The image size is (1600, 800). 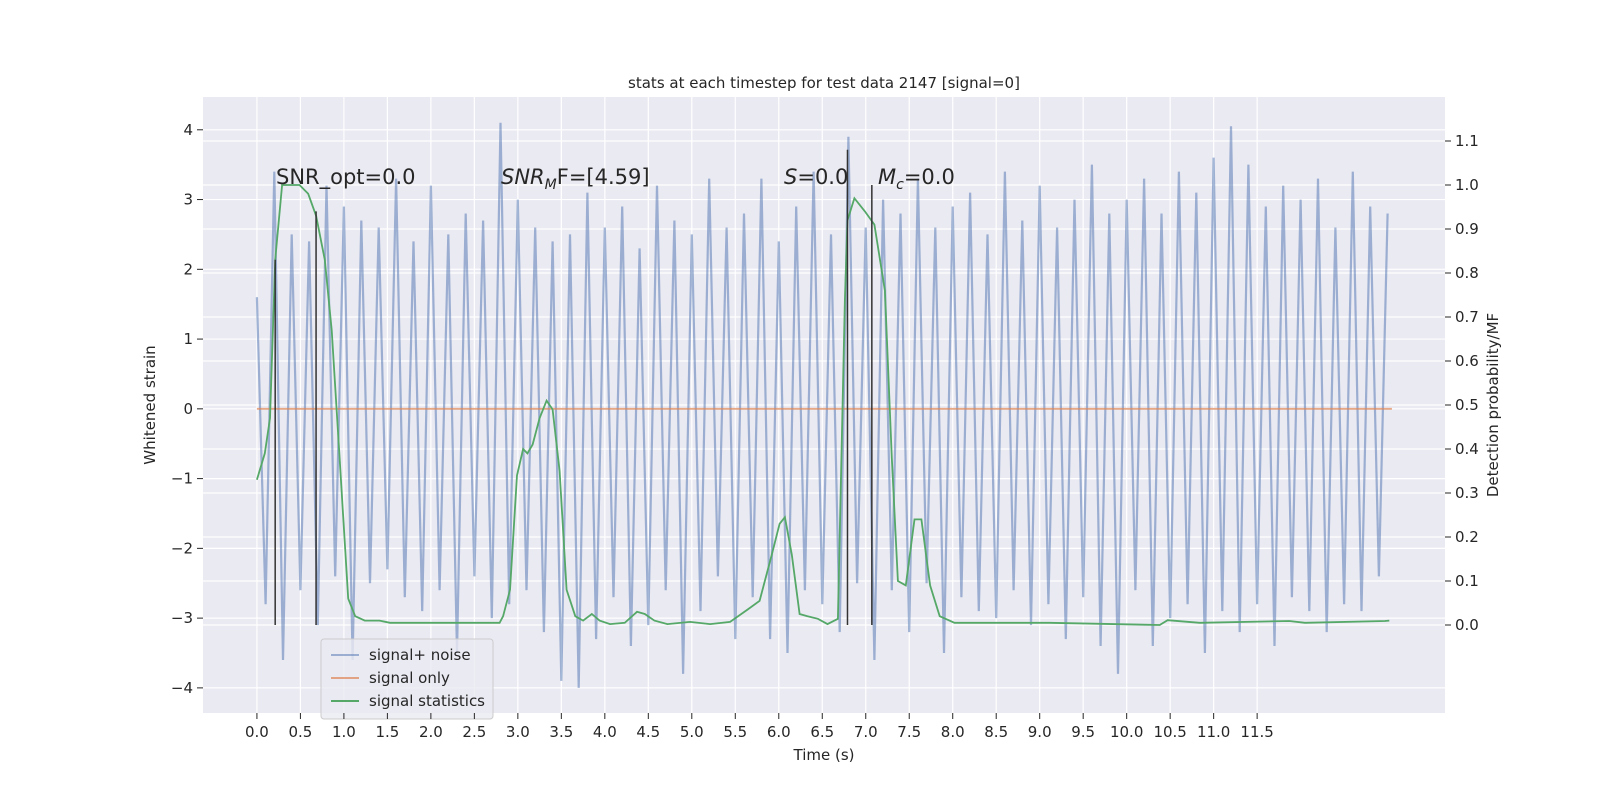 I want to click on legend-label: signal statistics, so click(x=427, y=701).